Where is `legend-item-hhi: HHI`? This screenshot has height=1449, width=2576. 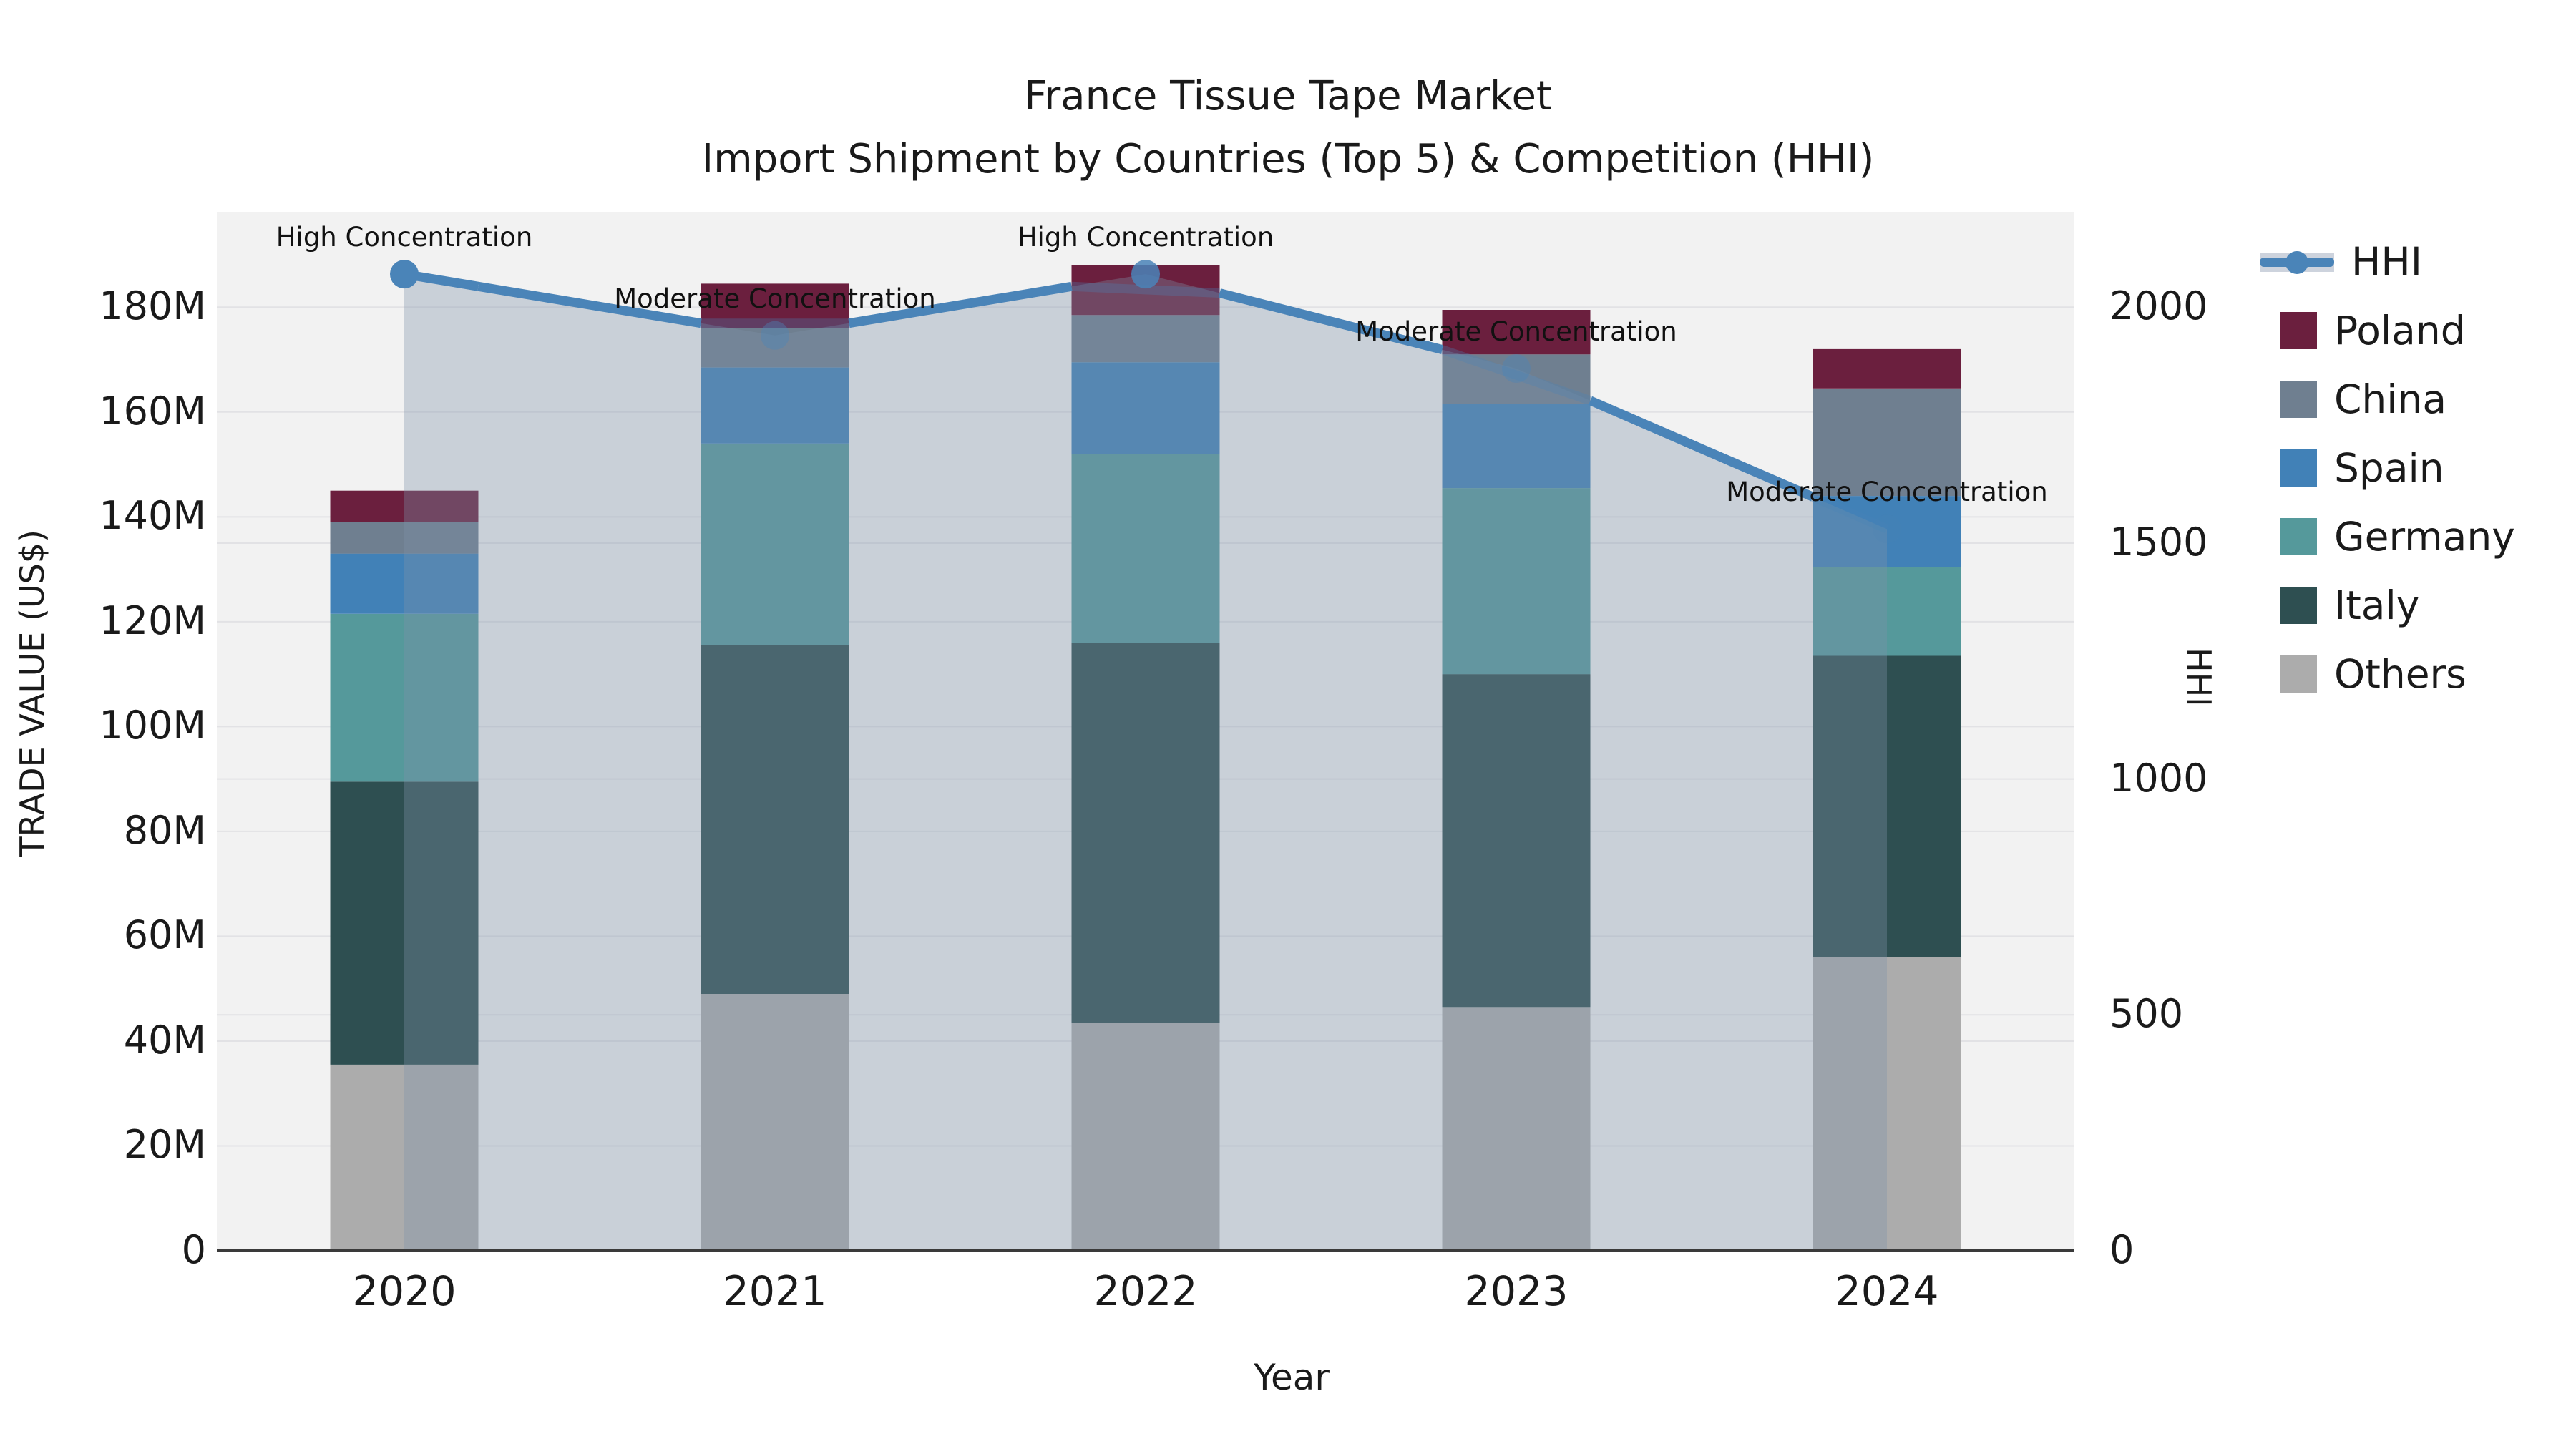
legend-item-hhi: HHI is located at coordinates (2387, 262).